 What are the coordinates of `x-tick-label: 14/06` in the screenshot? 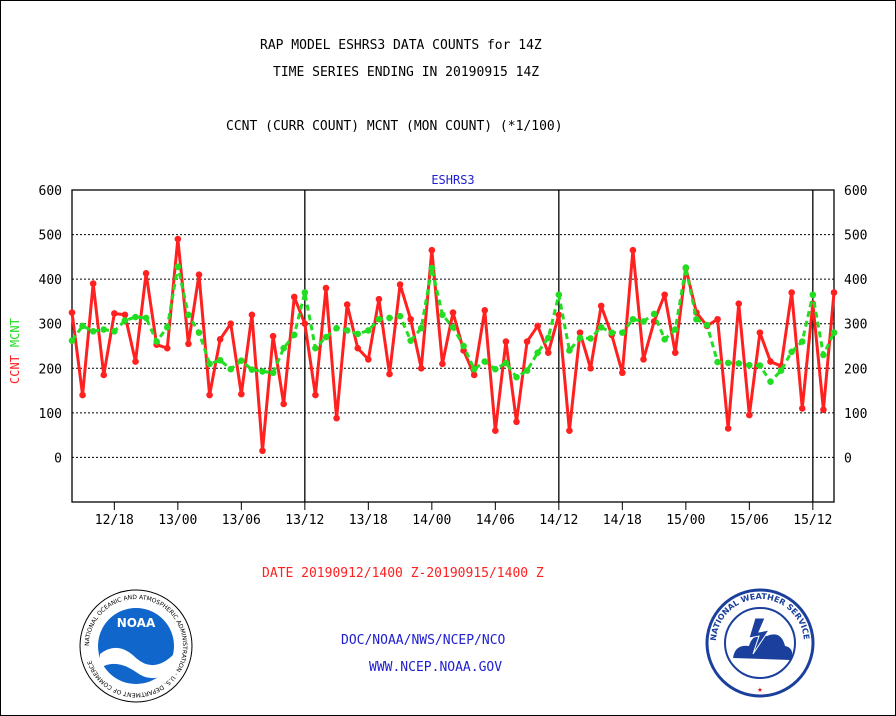 It's located at (495, 520).